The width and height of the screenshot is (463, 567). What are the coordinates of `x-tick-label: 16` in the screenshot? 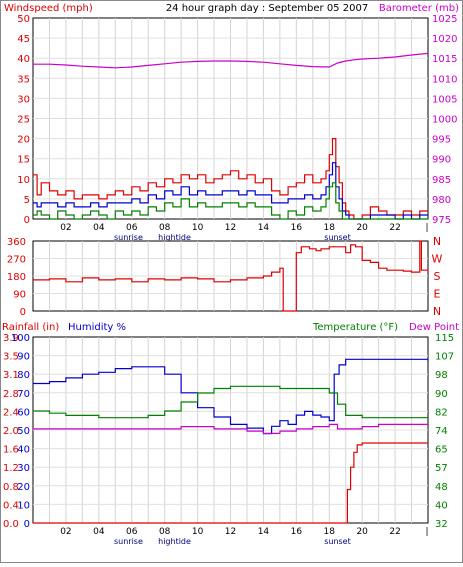 It's located at (297, 532).